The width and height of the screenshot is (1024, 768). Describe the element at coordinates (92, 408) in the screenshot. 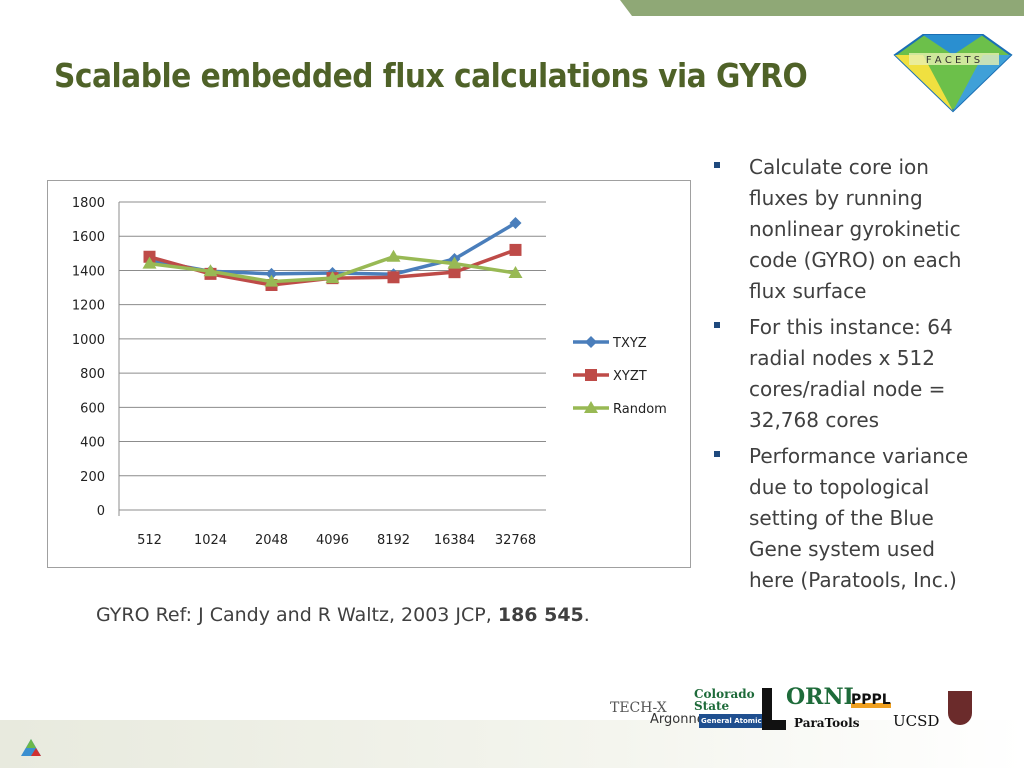

I see `y-tick-label: 600` at that location.